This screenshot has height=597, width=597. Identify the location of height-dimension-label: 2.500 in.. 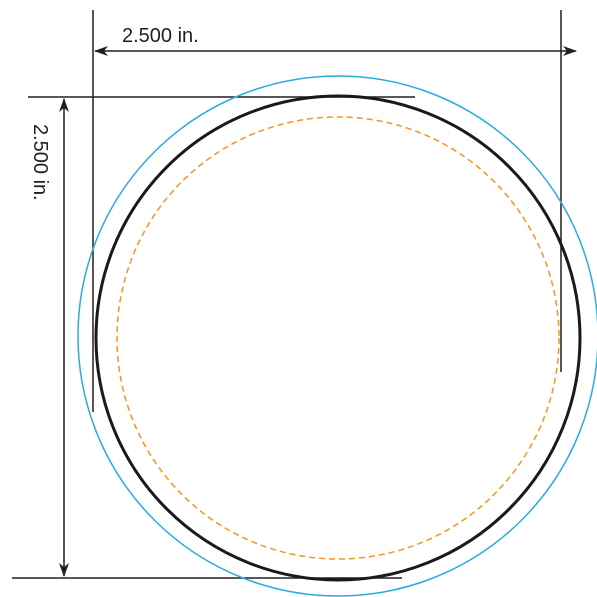
(40, 162).